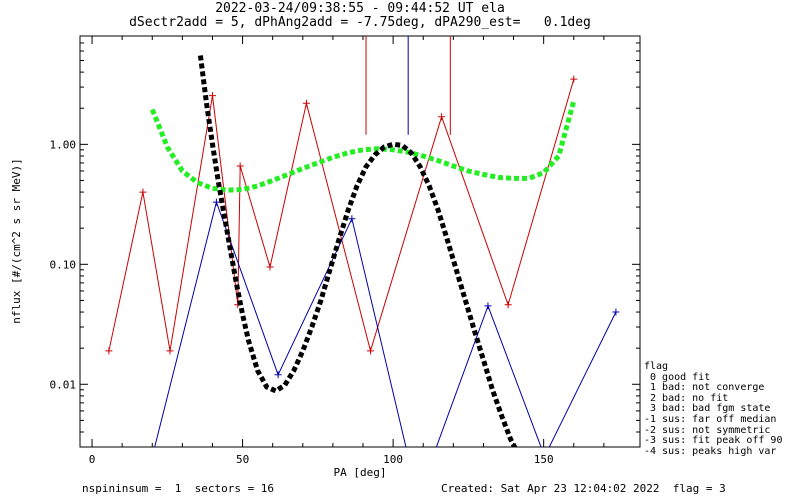 This screenshot has height=500, width=800. I want to click on legend-item: -1 sus: far off median, so click(710, 419).